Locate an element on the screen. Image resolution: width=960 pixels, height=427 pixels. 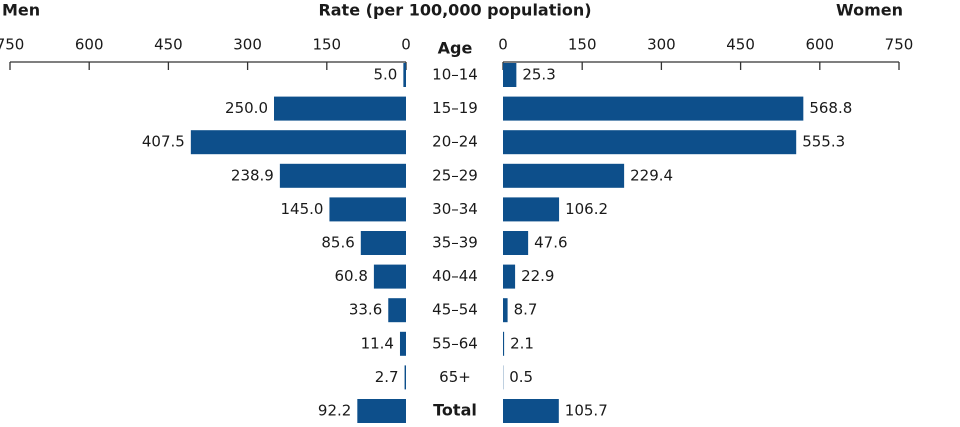
value-label: 60.8 is located at coordinates (350, 276).